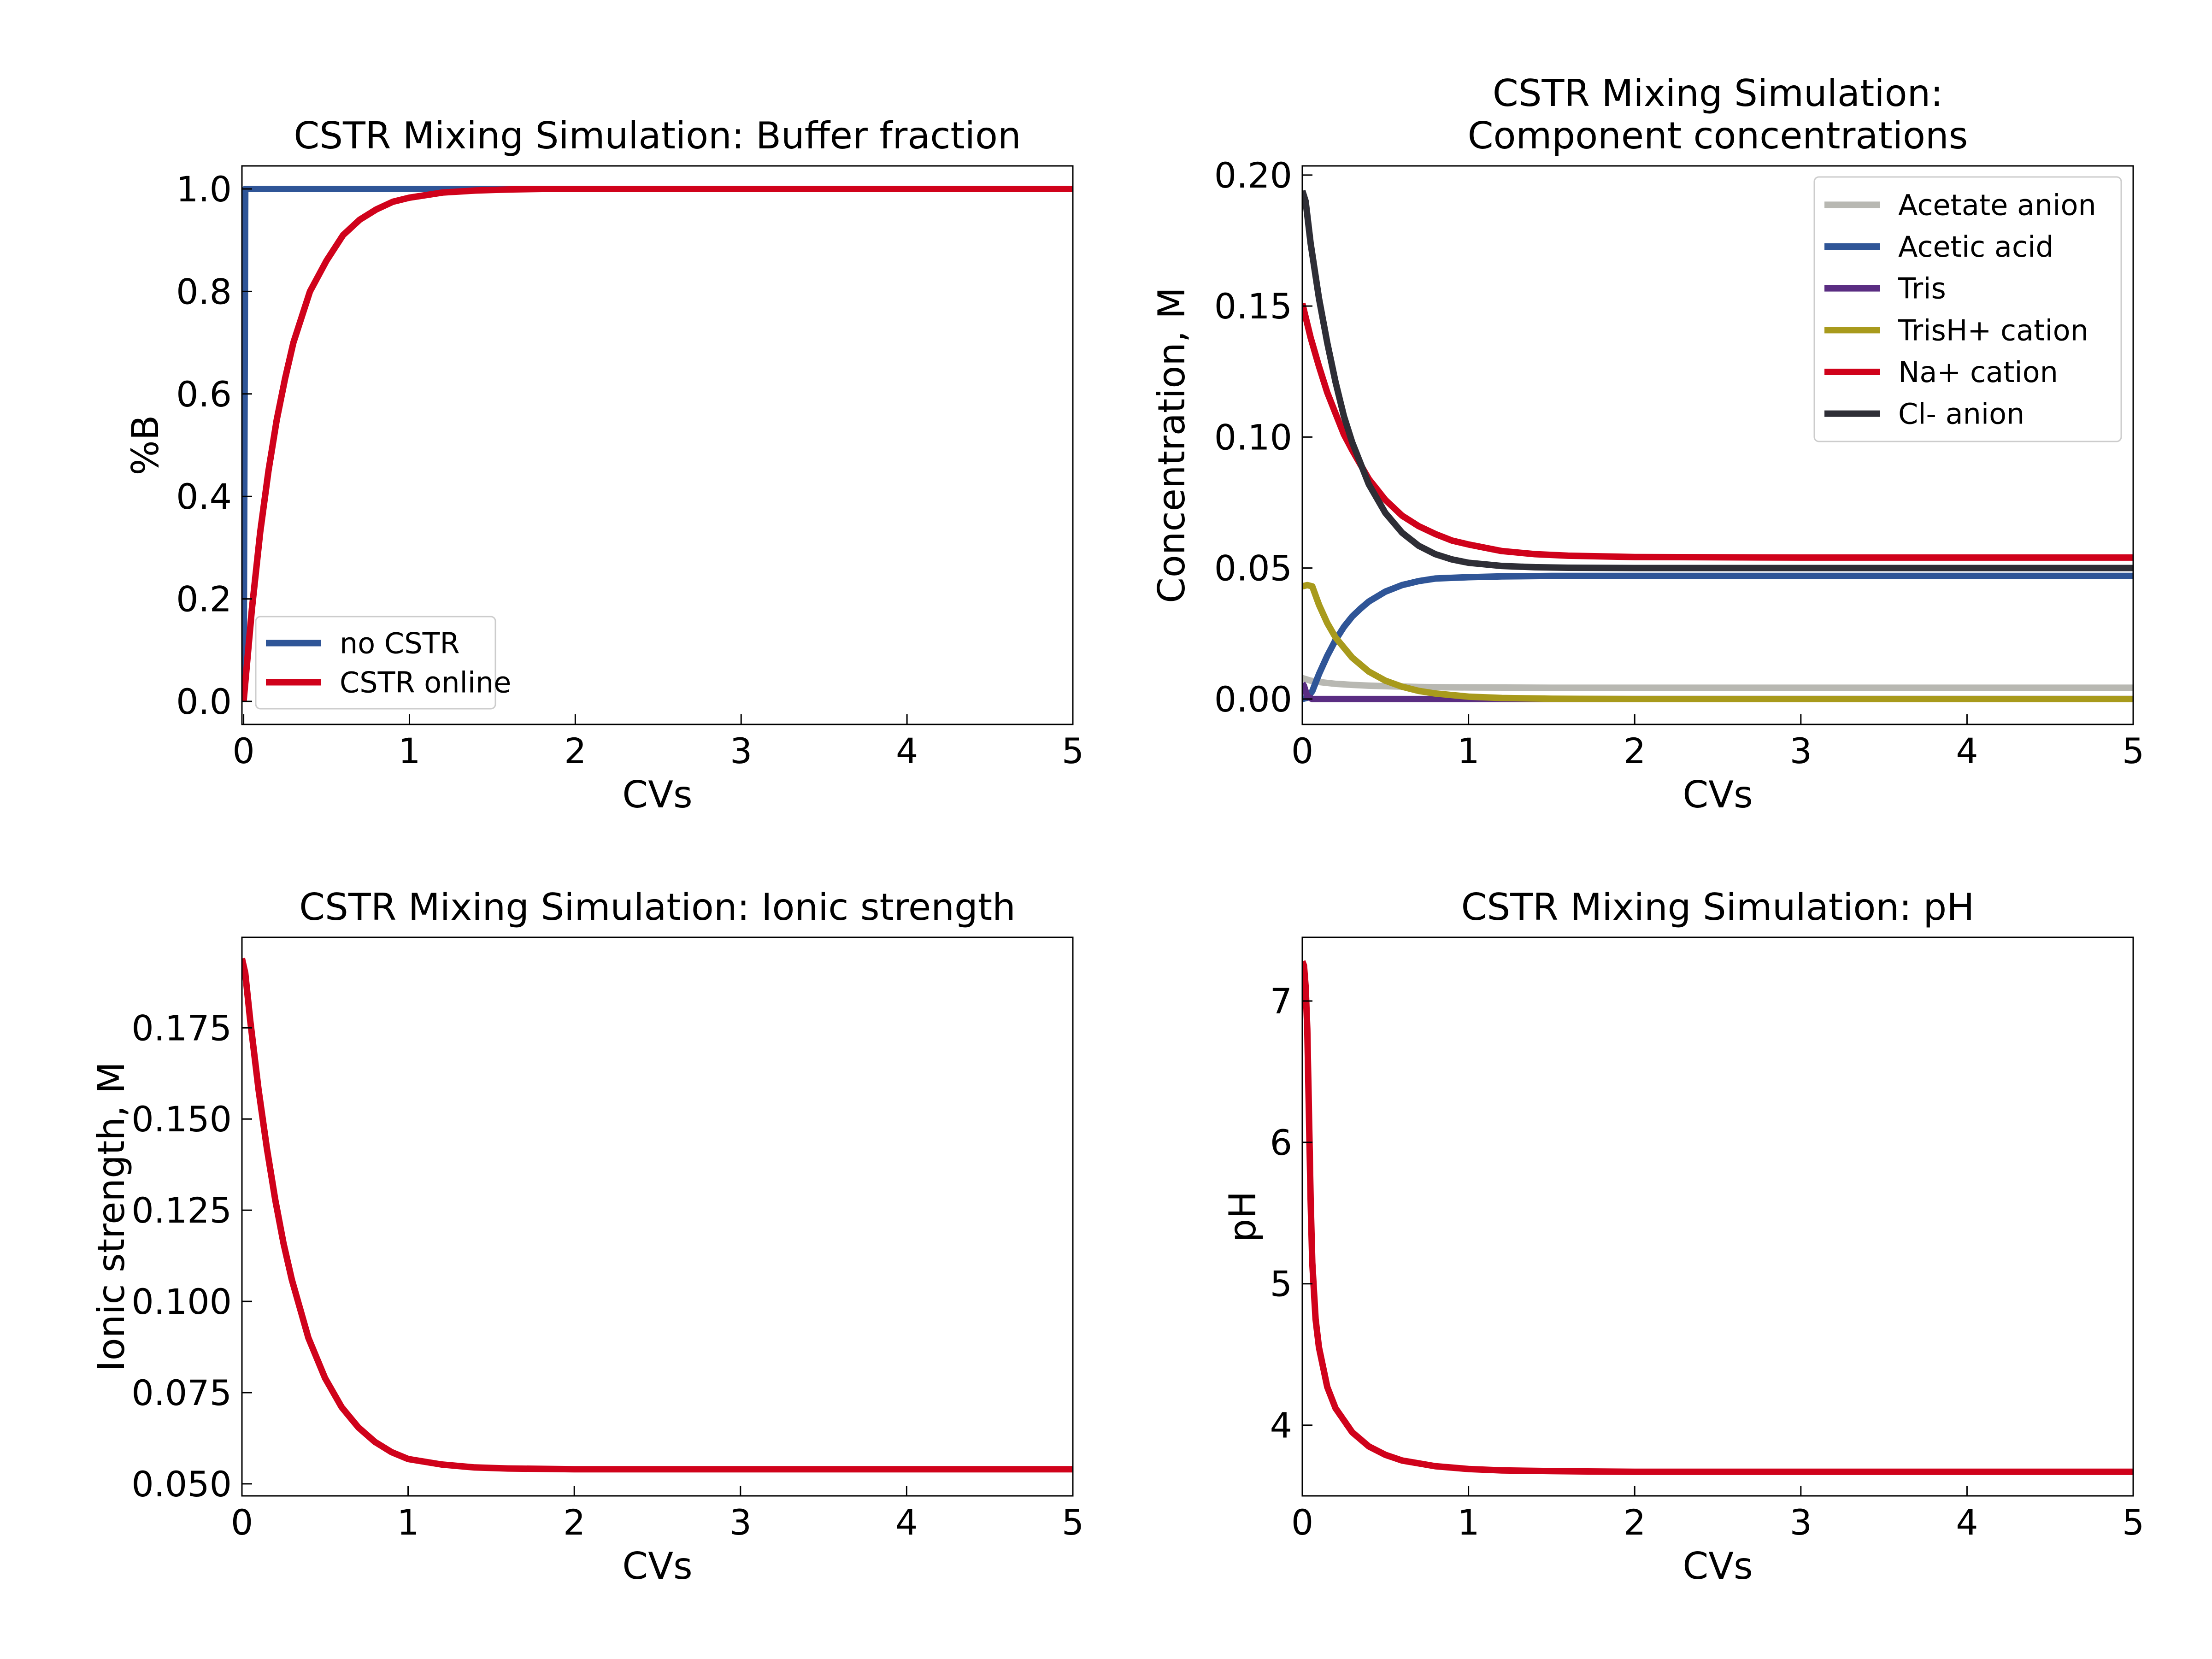  I want to click on y-tick-label: 0.8, so click(204, 291).